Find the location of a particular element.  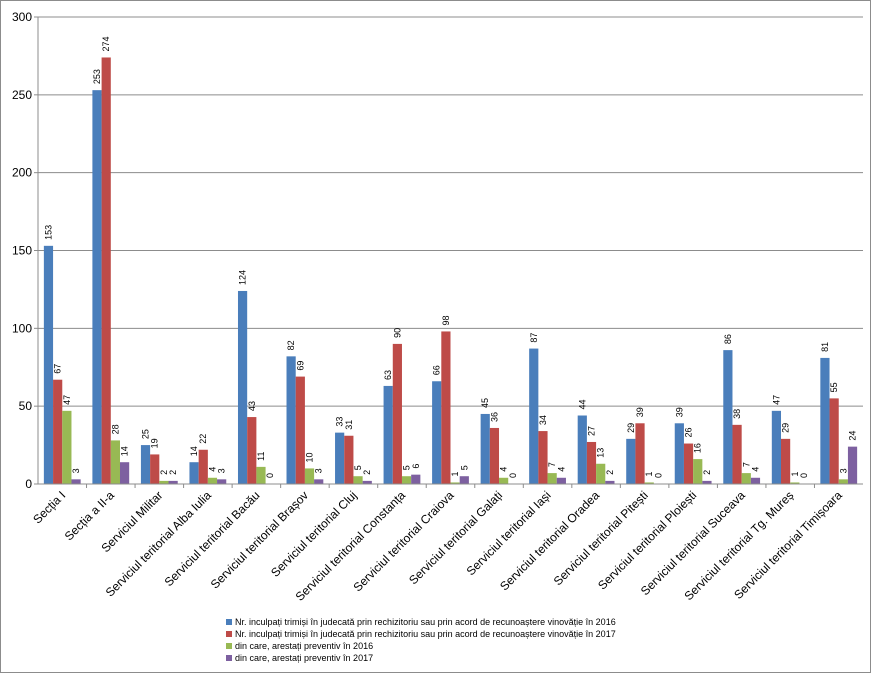

category-label: Serviciul teritorial Oradea is located at coordinates (549, 540).